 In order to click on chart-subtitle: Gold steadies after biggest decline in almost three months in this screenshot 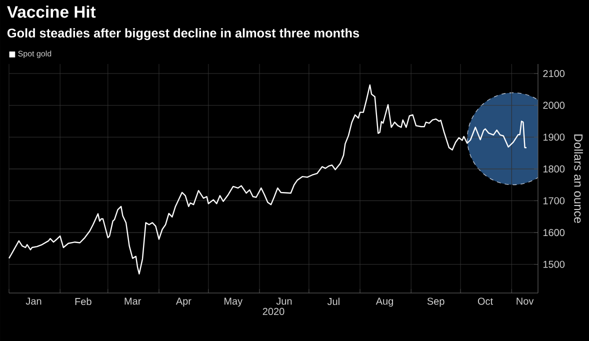, I will do `click(183, 34)`.